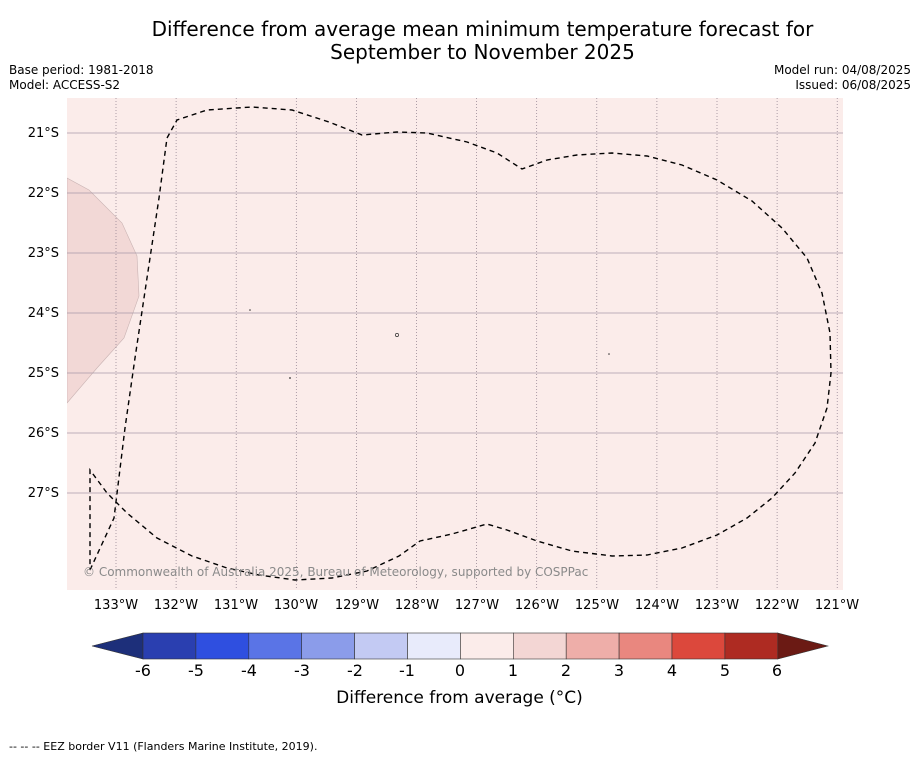 This screenshot has width=919, height=758. I want to click on lat-label: 21°S, so click(43, 133).